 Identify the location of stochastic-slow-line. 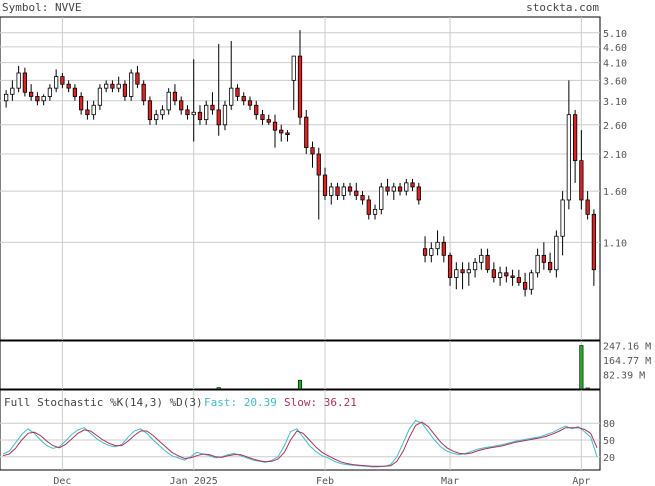
(300, 444).